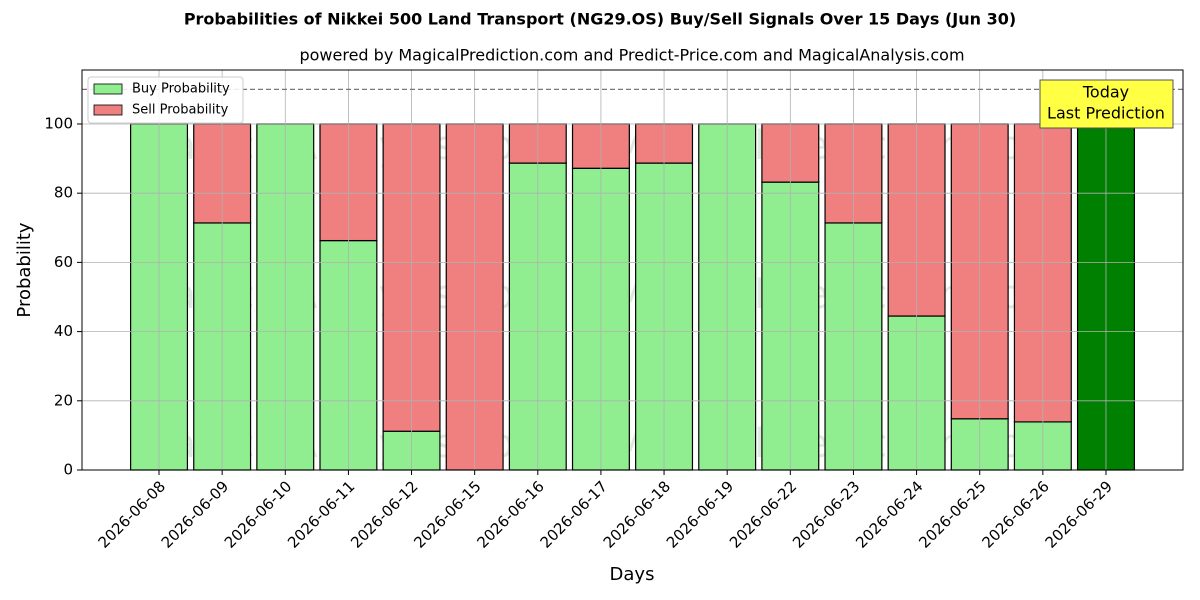  I want to click on legend-box, so click(165, 100).